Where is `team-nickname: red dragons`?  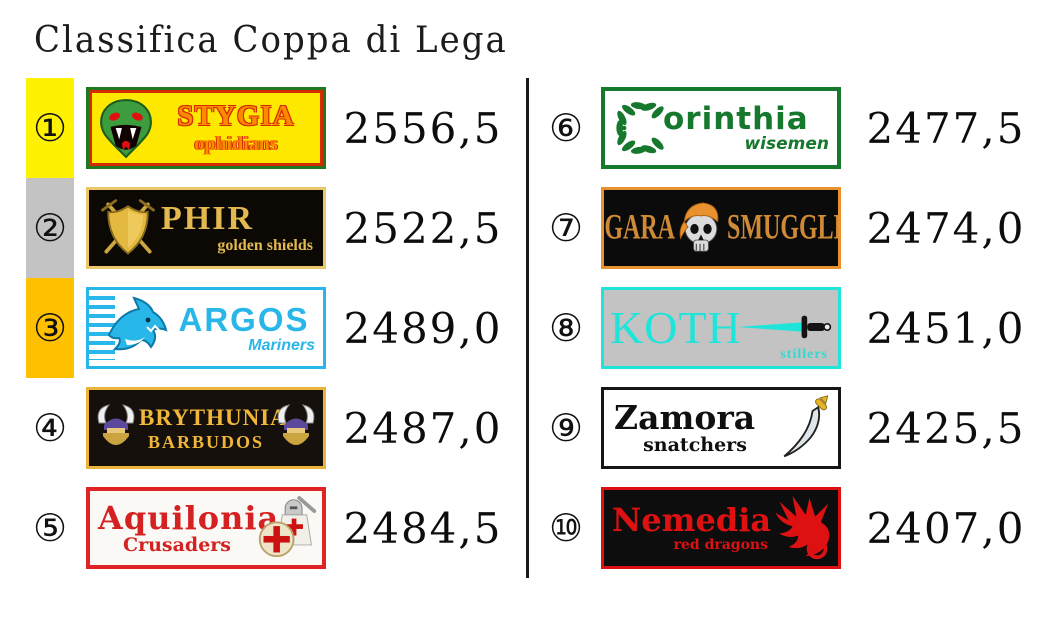 team-nickname: red dragons is located at coordinates (720, 545).